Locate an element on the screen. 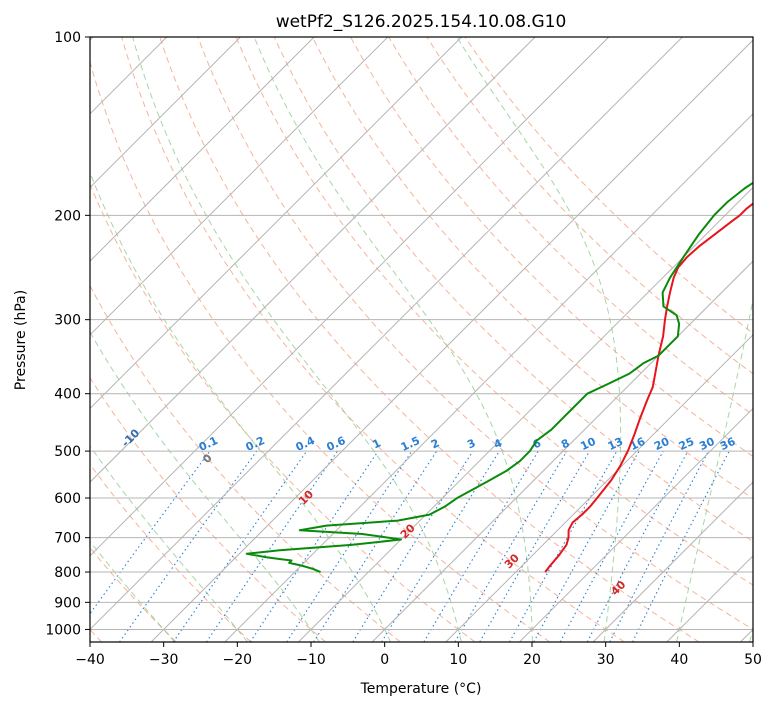 The width and height of the screenshot is (775, 708). y-tick-label: 500 is located at coordinates (67, 452).